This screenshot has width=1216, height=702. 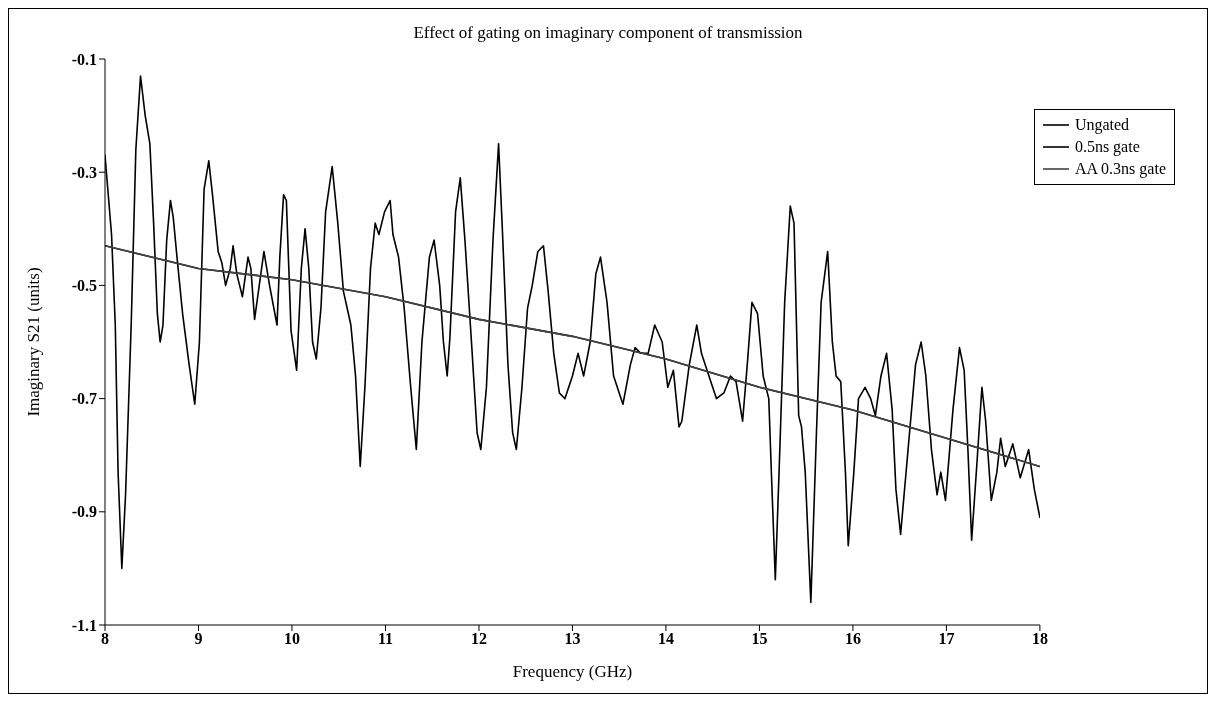 I want to click on x-tick-label: 8, so click(x=105, y=639).